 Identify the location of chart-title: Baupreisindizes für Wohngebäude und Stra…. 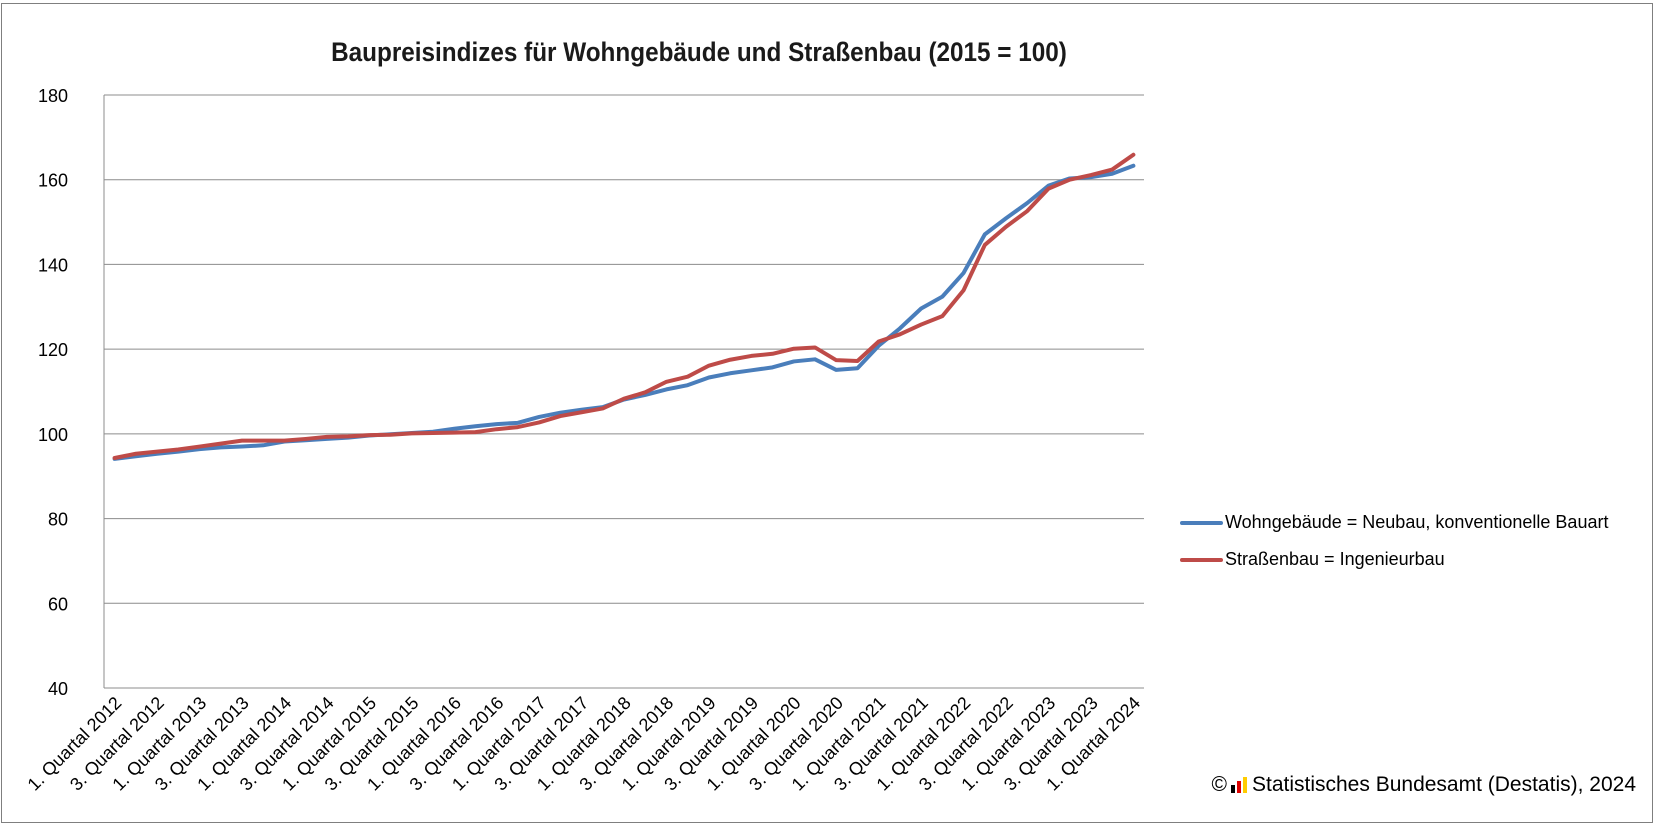
(699, 52).